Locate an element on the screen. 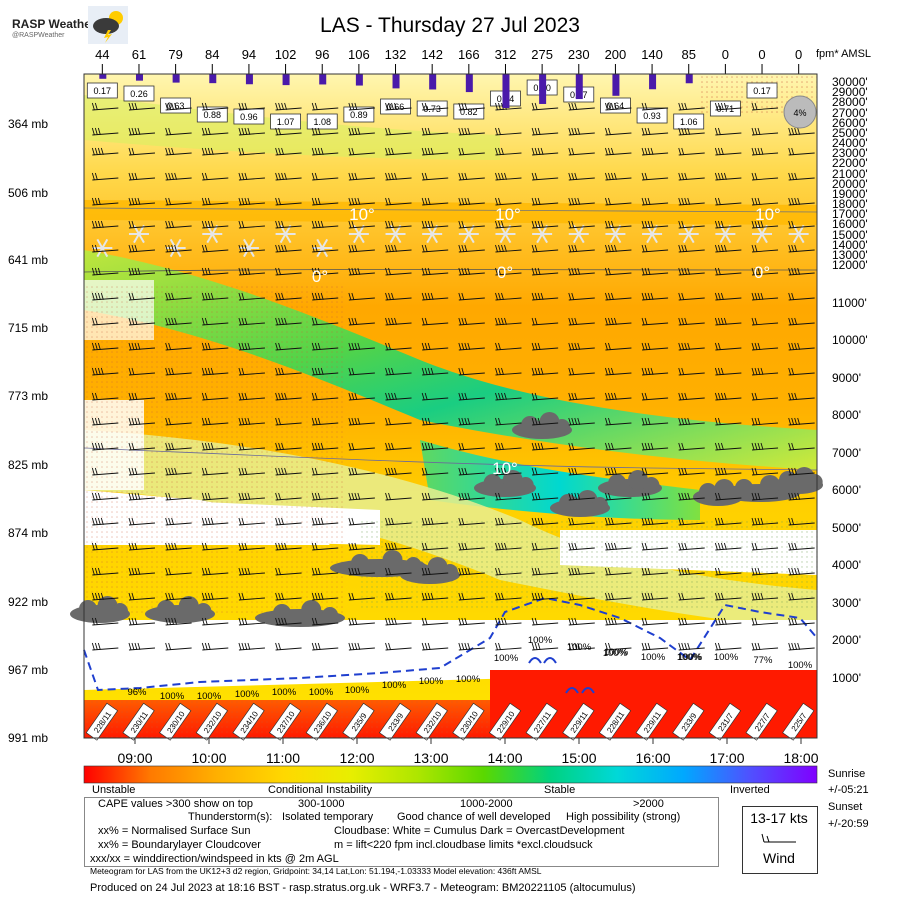  pressure-tick-label: 991 mb is located at coordinates (28, 738).